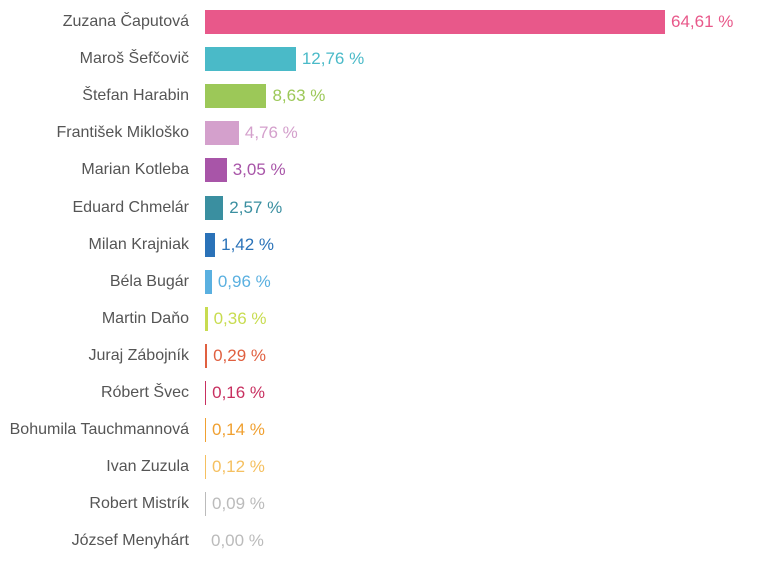 This screenshot has width=757, height=564. I want to click on category-label: Béla Bugár, so click(149, 281).